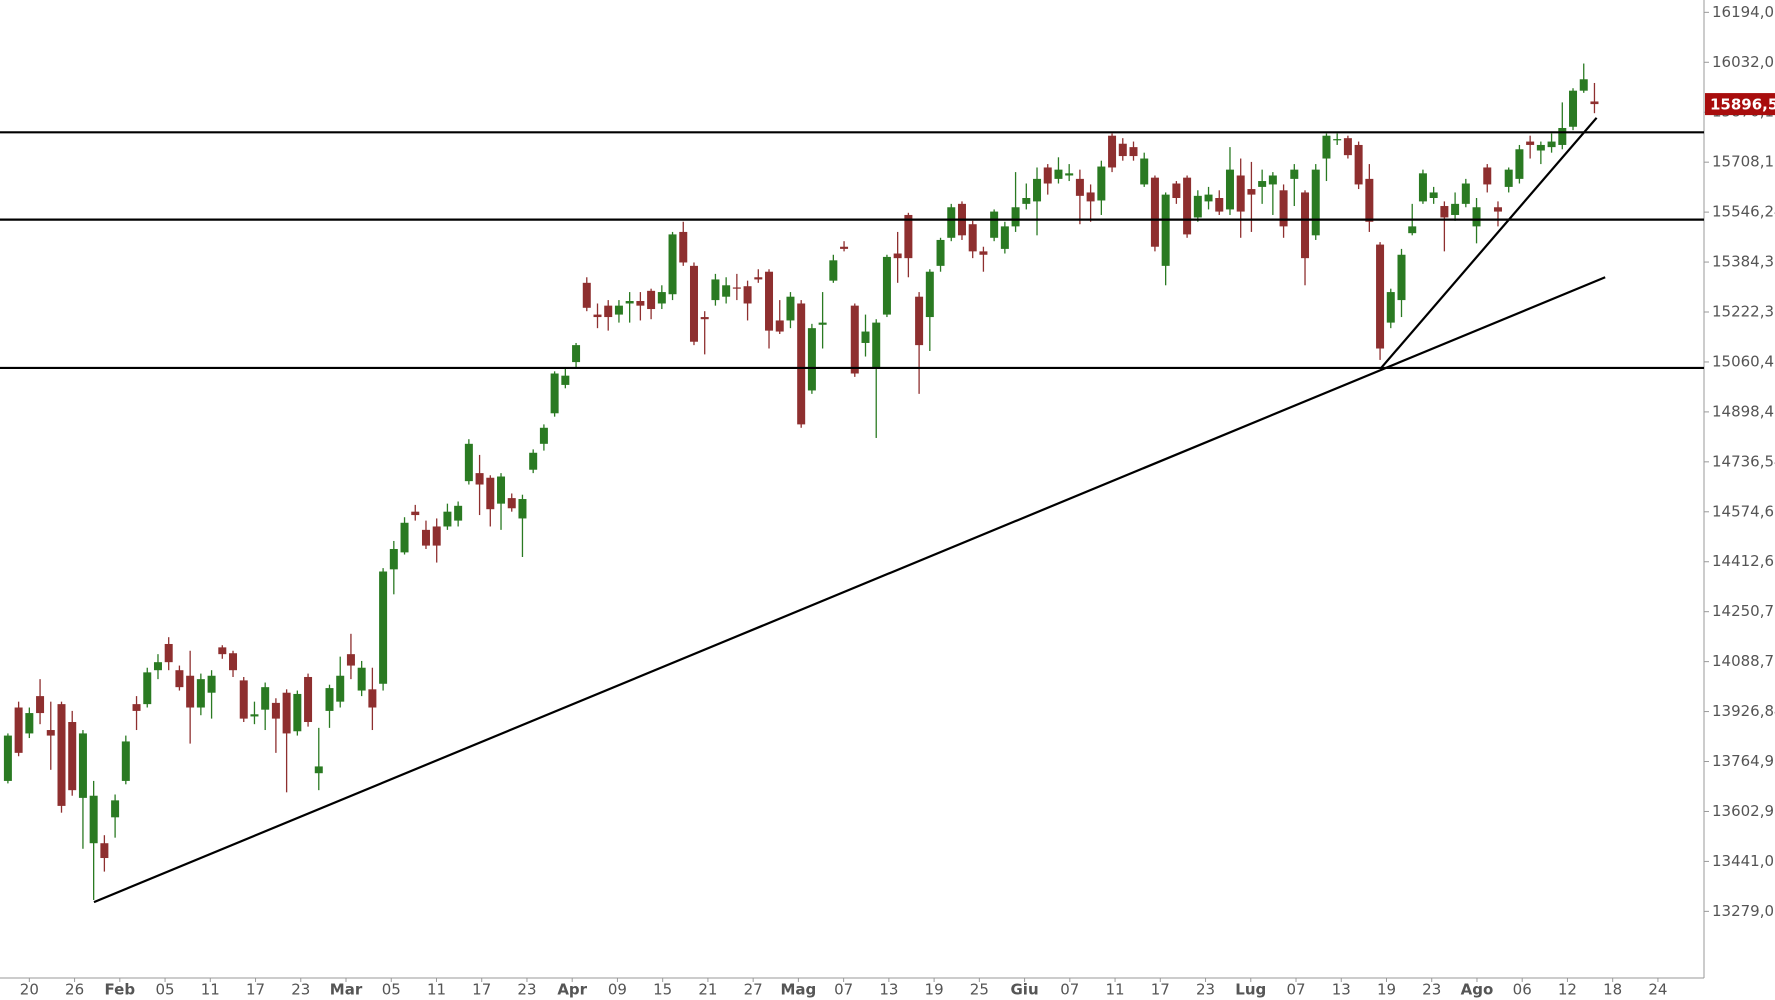  What do you see at coordinates (1743, 711) in the screenshot?
I see `y-tick-label: 13926,84` at bounding box center [1743, 711].